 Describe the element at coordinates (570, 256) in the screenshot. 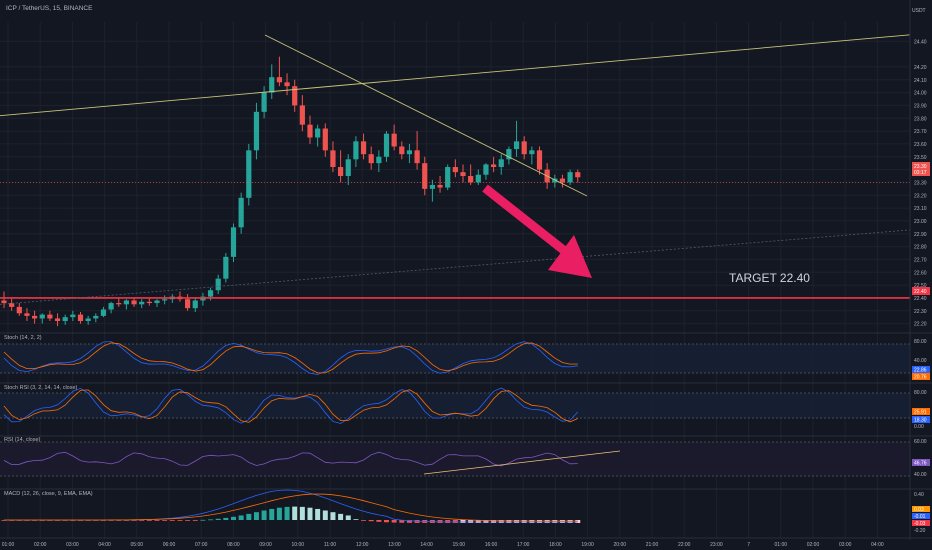

I see `arrow-head` at that location.